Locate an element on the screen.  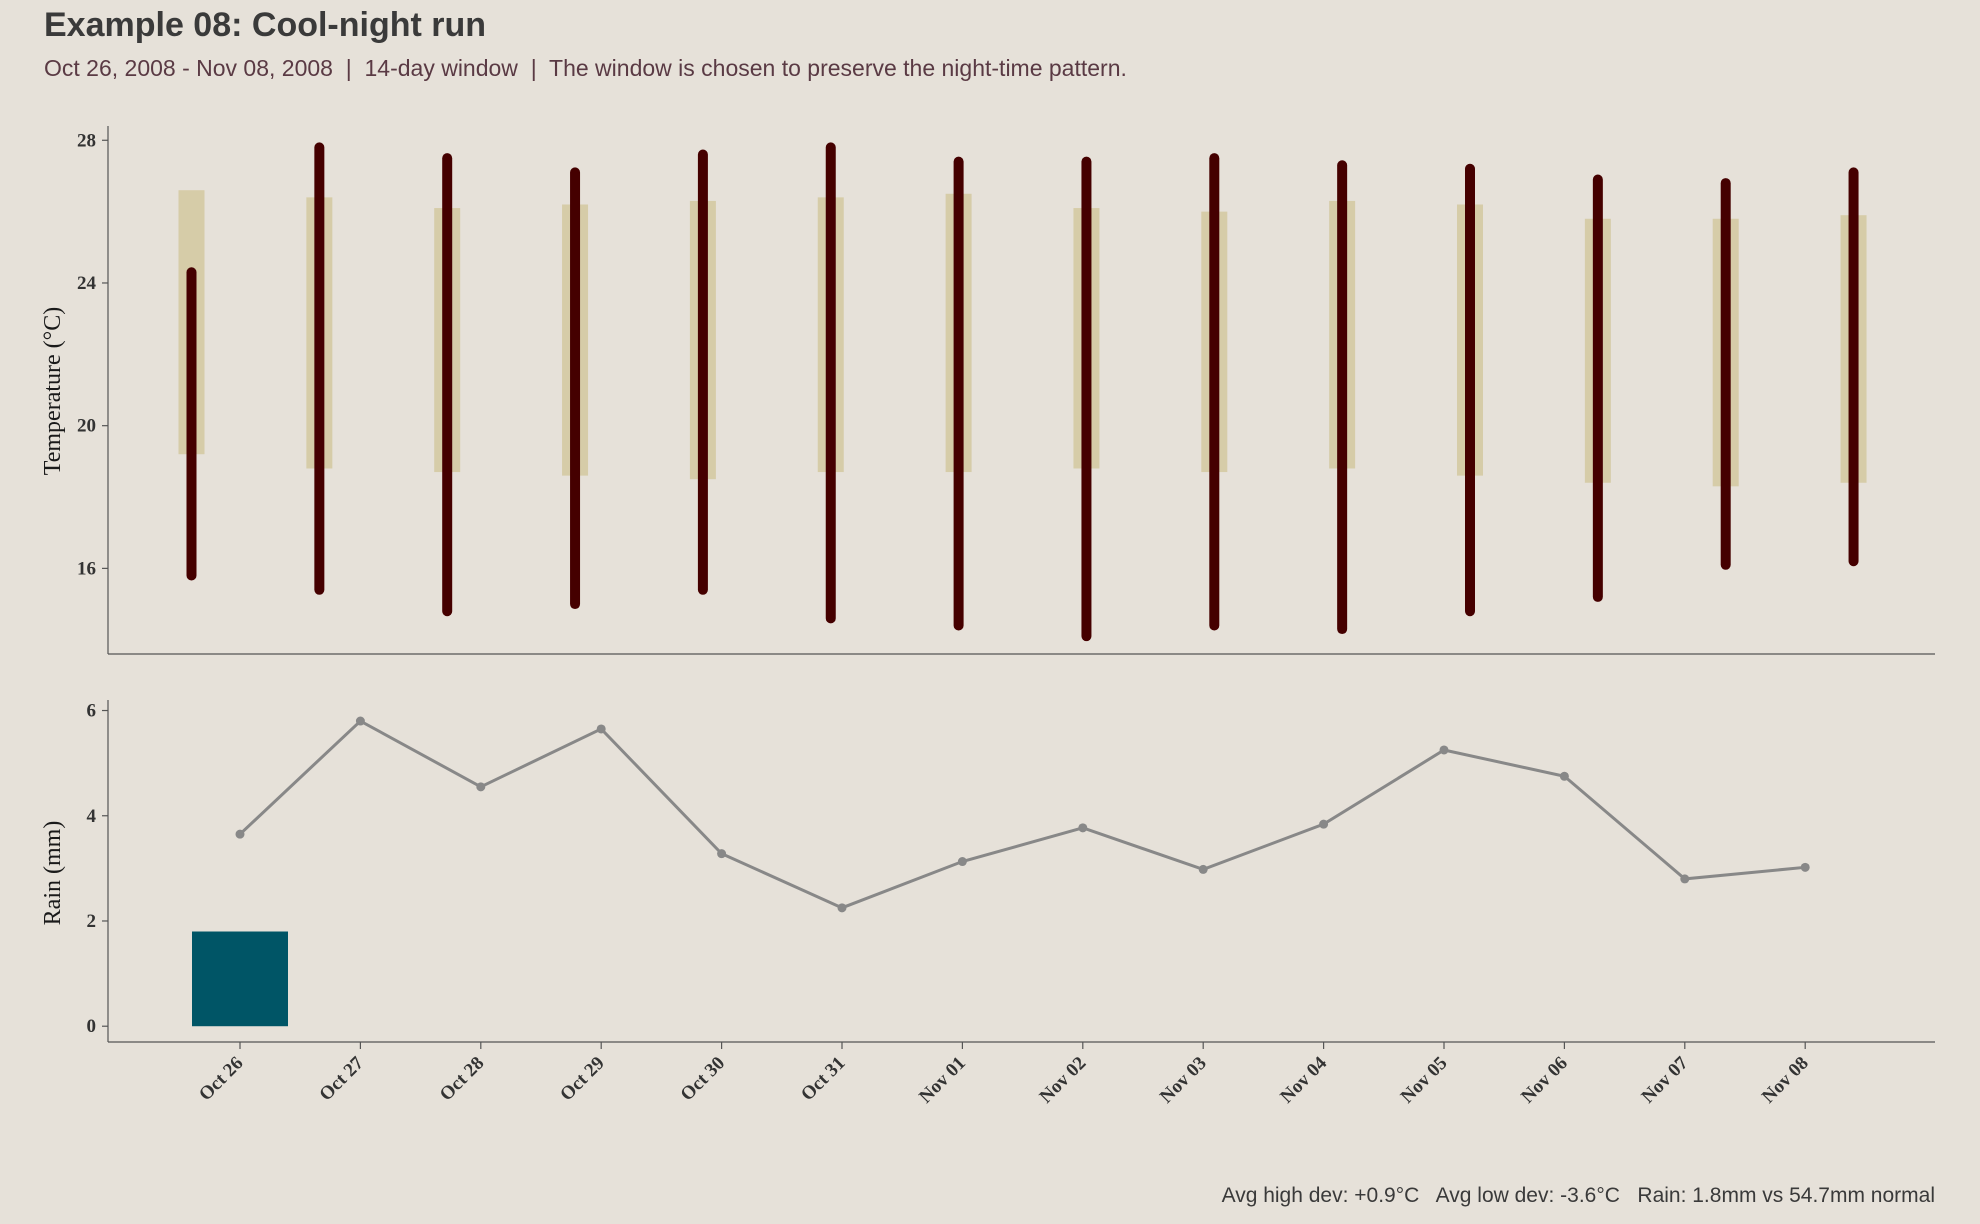
chart-title: Example 08: Cool-night run is located at coordinates (265, 25).